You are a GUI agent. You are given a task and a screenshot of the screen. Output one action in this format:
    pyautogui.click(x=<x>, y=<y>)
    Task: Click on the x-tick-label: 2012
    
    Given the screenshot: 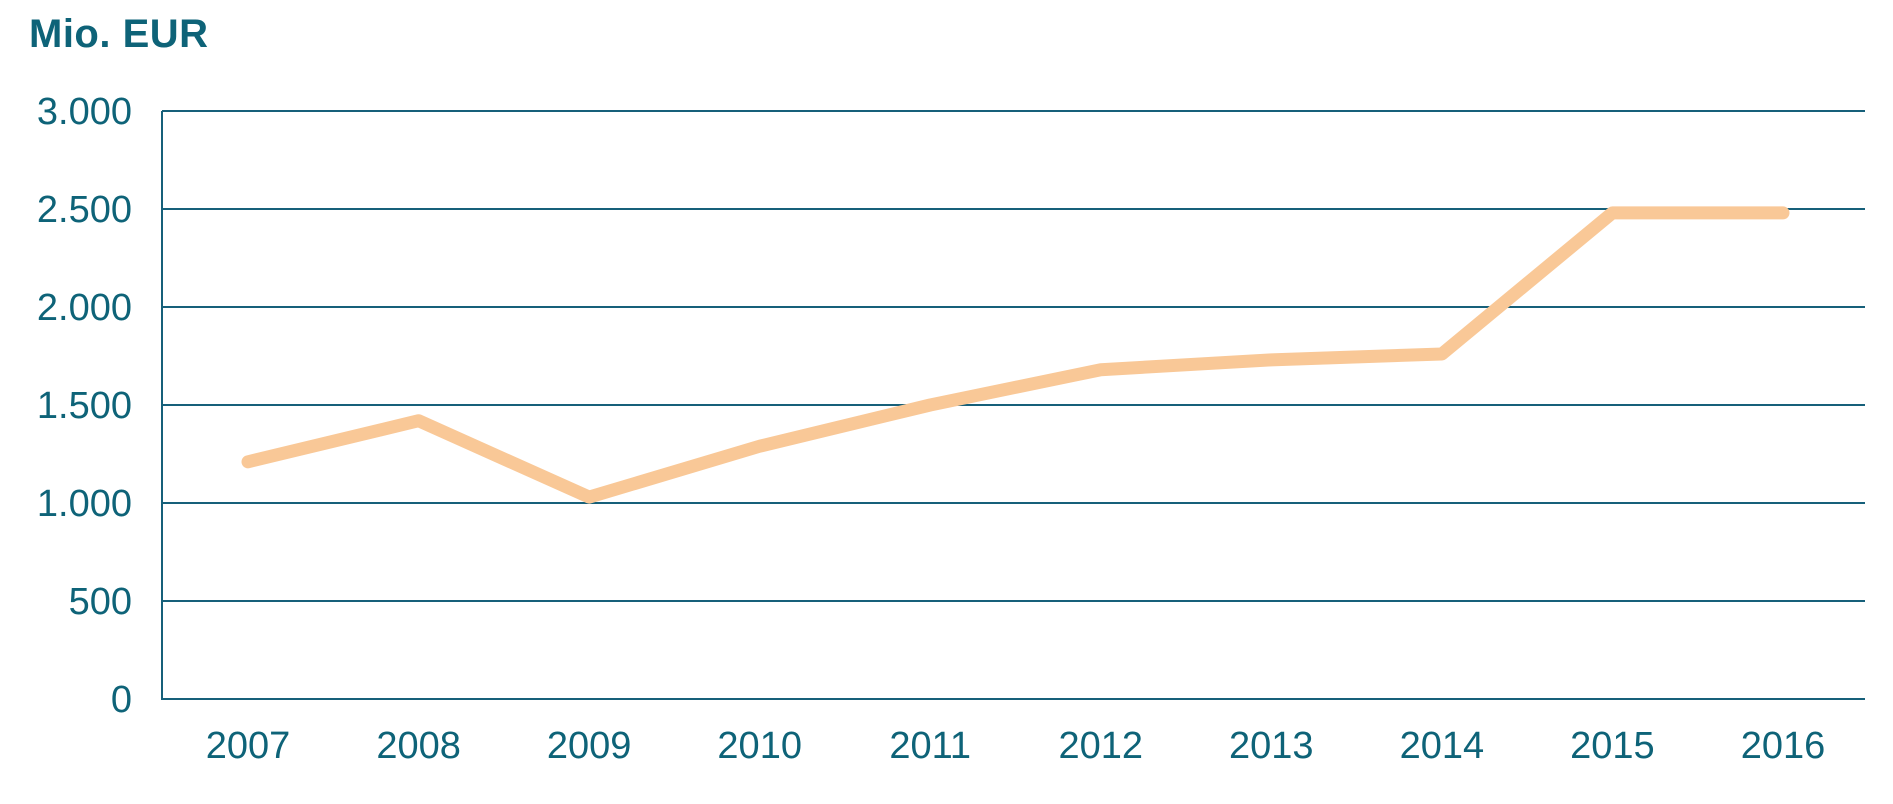 What is the action you would take?
    pyautogui.click(x=1101, y=746)
    